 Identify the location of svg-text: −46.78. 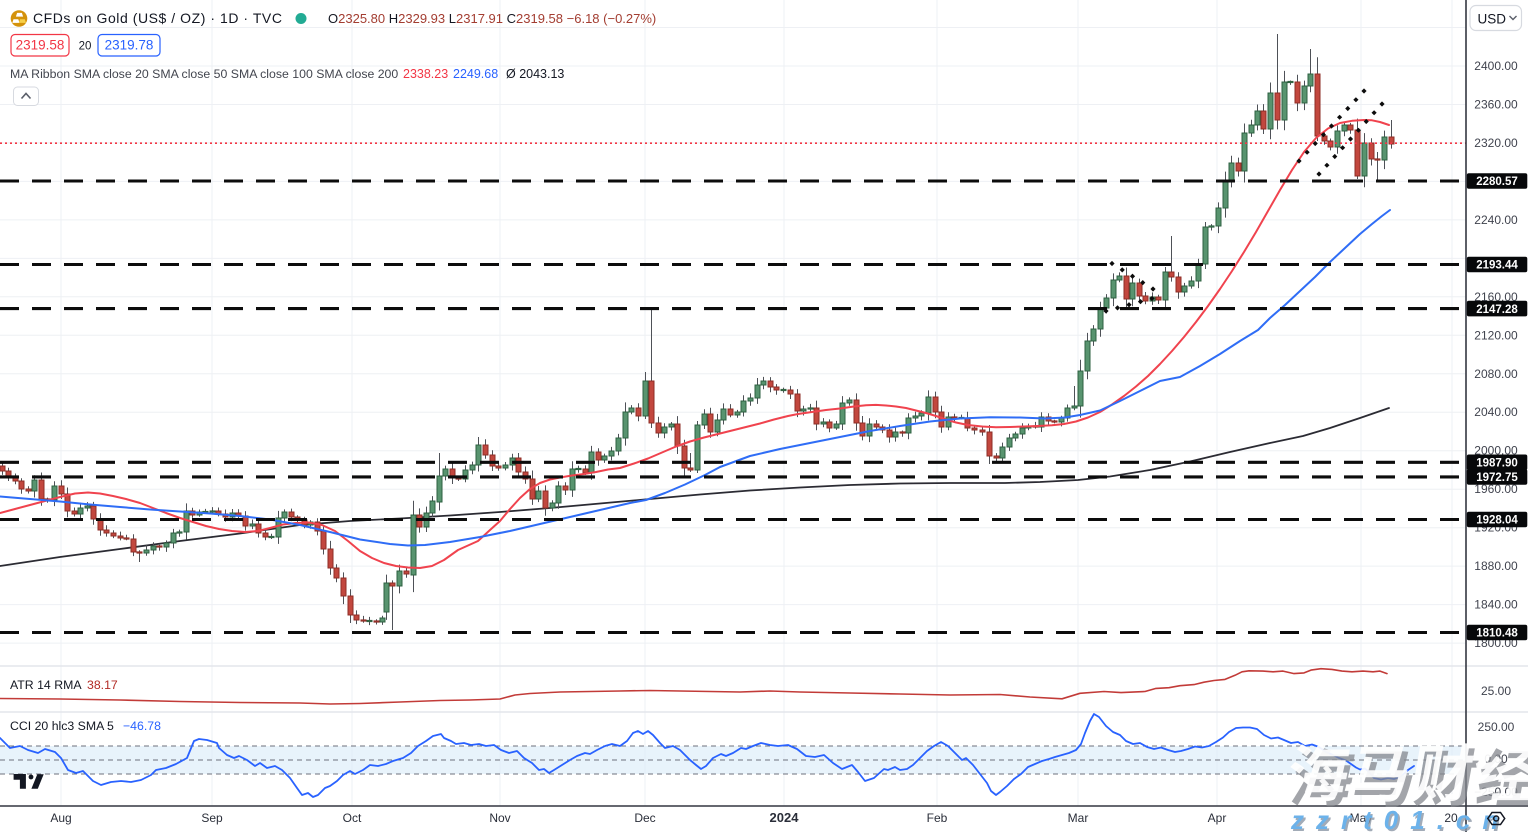
(142, 726).